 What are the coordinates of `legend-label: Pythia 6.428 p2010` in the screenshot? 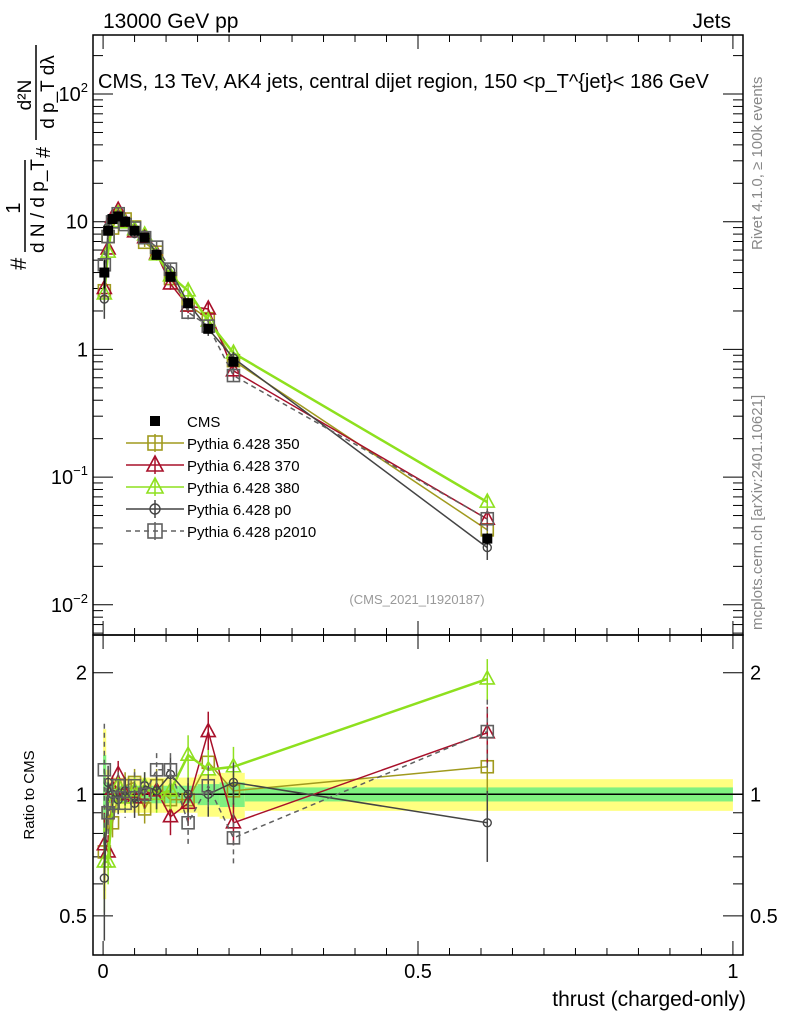 It's located at (251, 532).